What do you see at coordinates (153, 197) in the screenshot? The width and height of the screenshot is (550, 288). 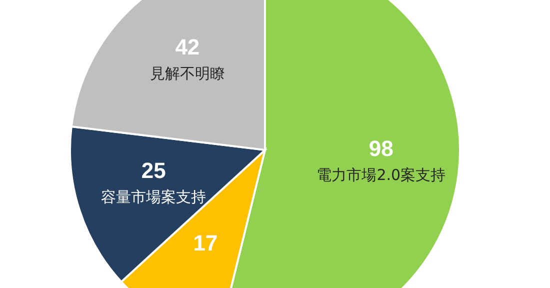 I see `slice-label: 容量市場案支持` at bounding box center [153, 197].